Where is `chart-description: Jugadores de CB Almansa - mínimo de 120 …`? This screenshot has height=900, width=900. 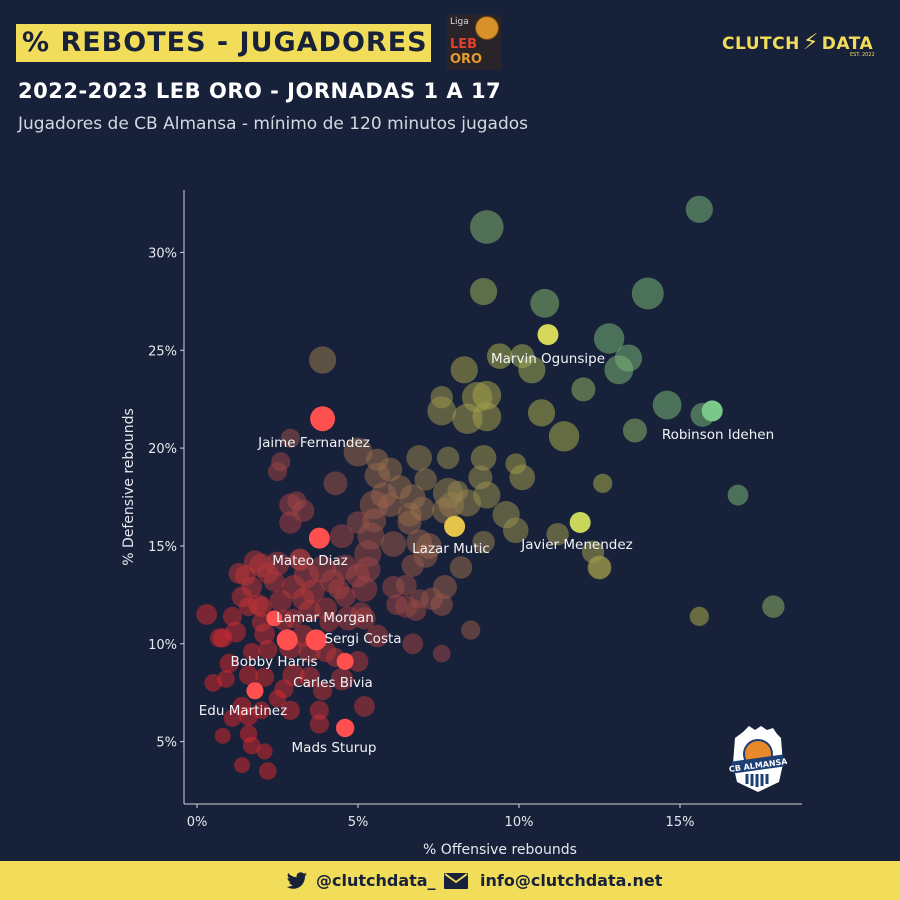 chart-description: Jugadores de CB Almansa - mínimo de 120 … is located at coordinates (273, 124).